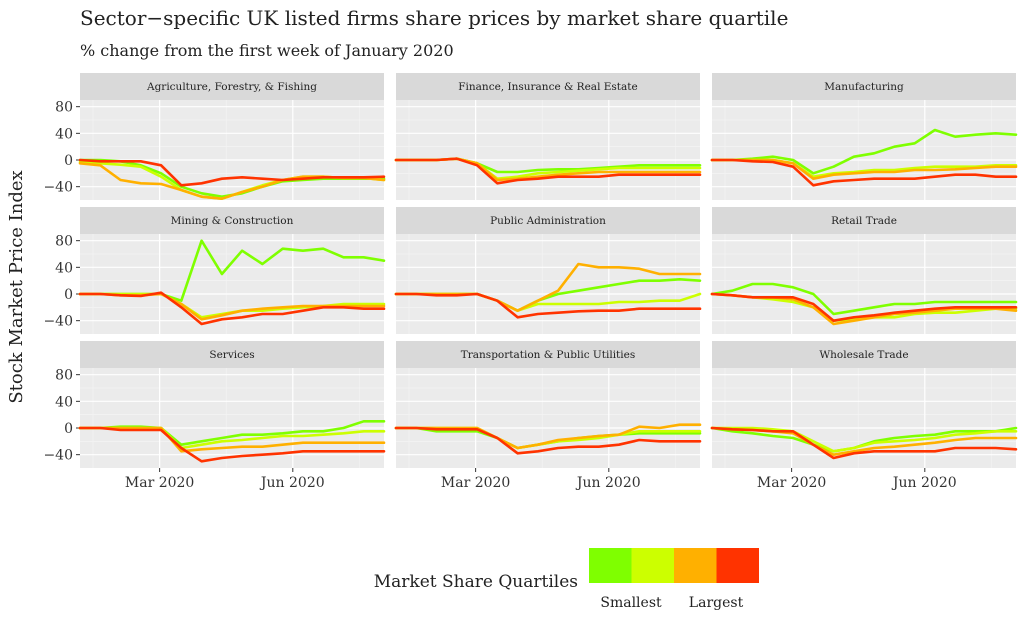  I want to click on facet-strip-label: Retail Trade, so click(864, 221).